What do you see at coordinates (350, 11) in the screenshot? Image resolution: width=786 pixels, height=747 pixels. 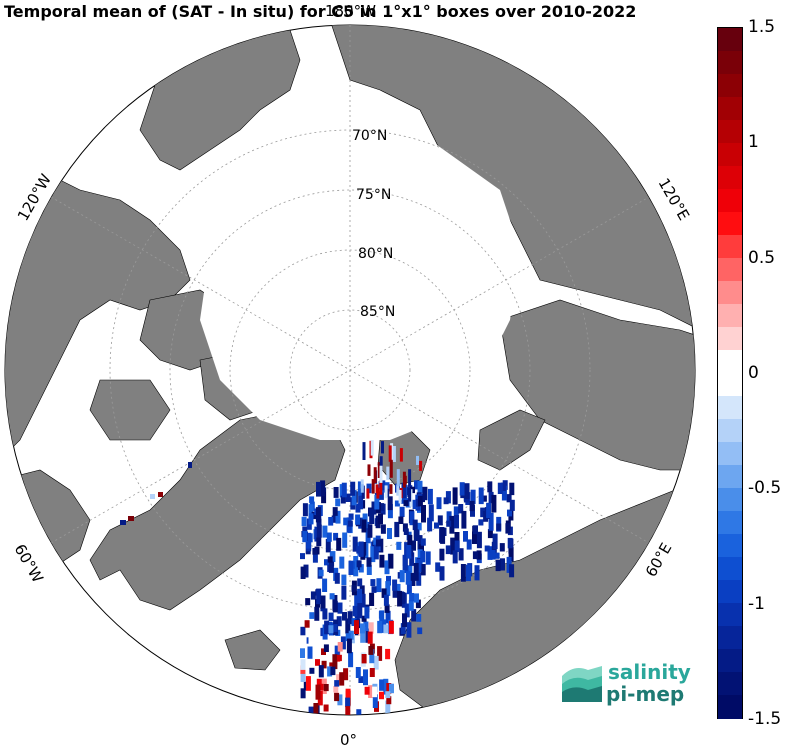 I see `lon-label-180: 180°W` at bounding box center [350, 11].